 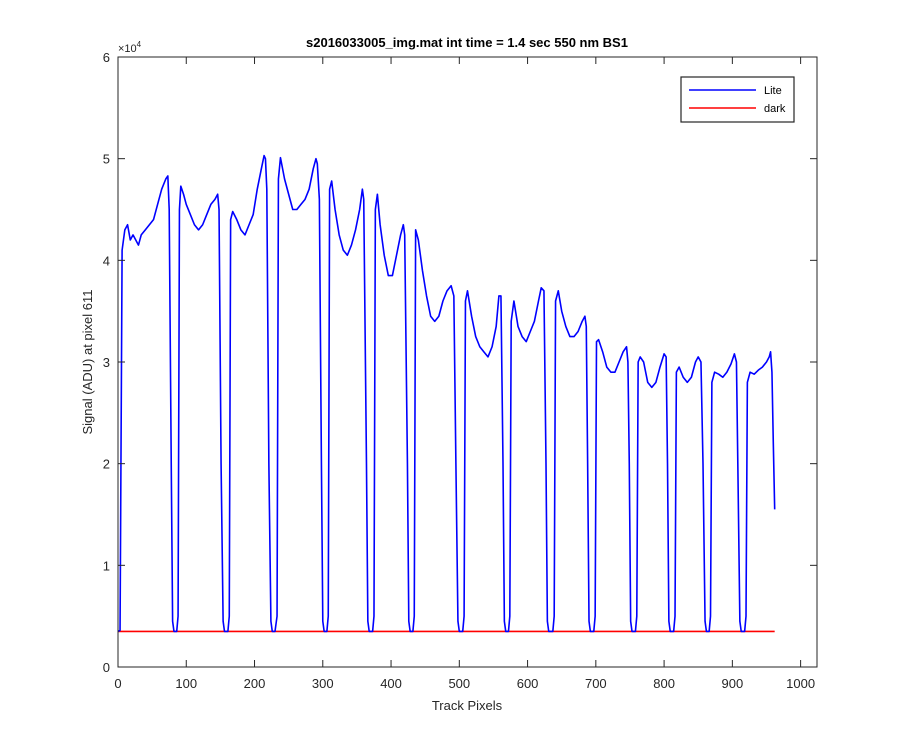 I want to click on y-axis-exponent: ×10⁴, so click(x=130, y=47).